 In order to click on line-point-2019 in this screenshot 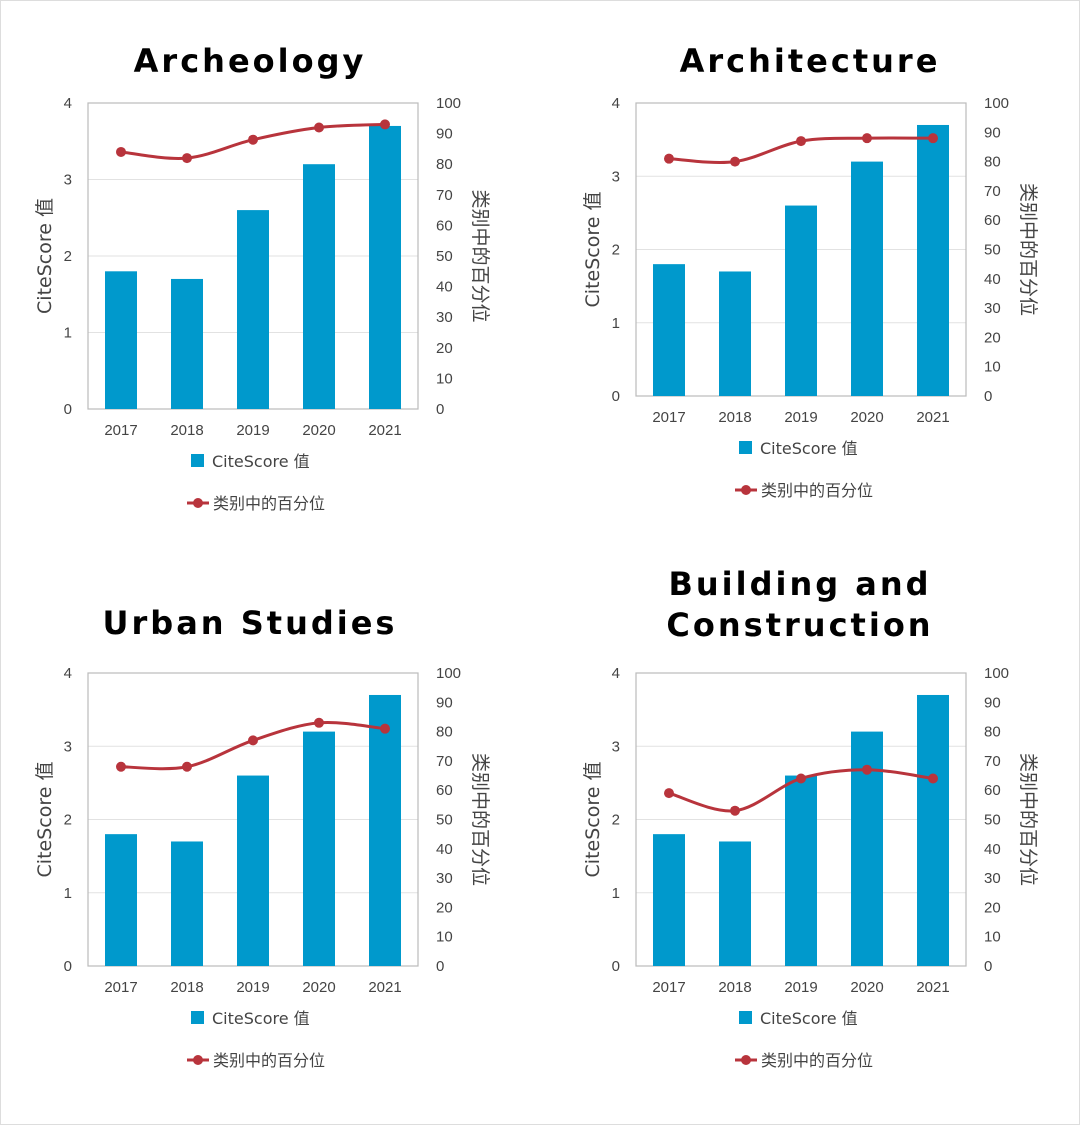, I will do `click(253, 740)`.